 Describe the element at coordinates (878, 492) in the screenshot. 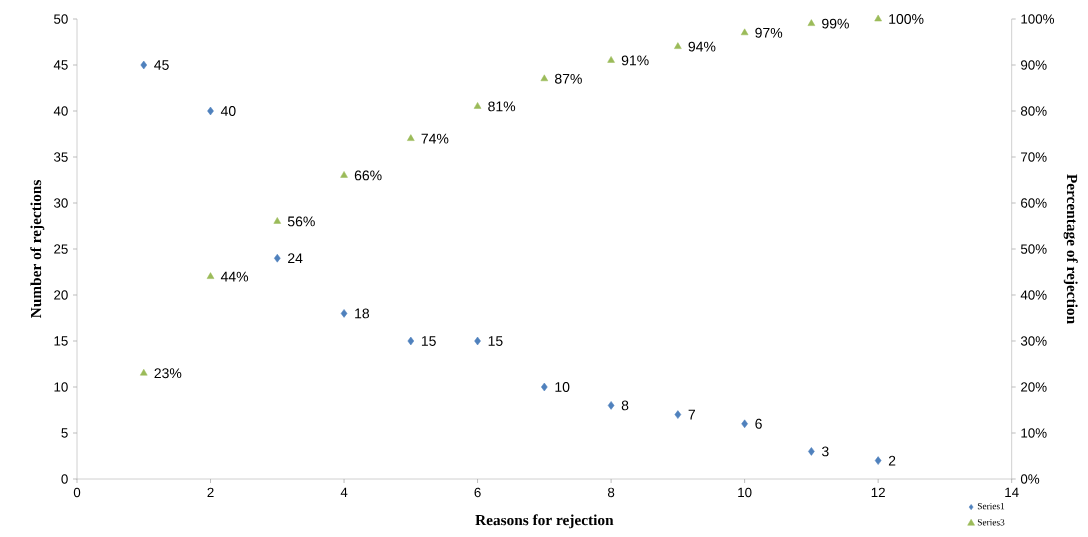

I see `x-tick-label: 12` at that location.